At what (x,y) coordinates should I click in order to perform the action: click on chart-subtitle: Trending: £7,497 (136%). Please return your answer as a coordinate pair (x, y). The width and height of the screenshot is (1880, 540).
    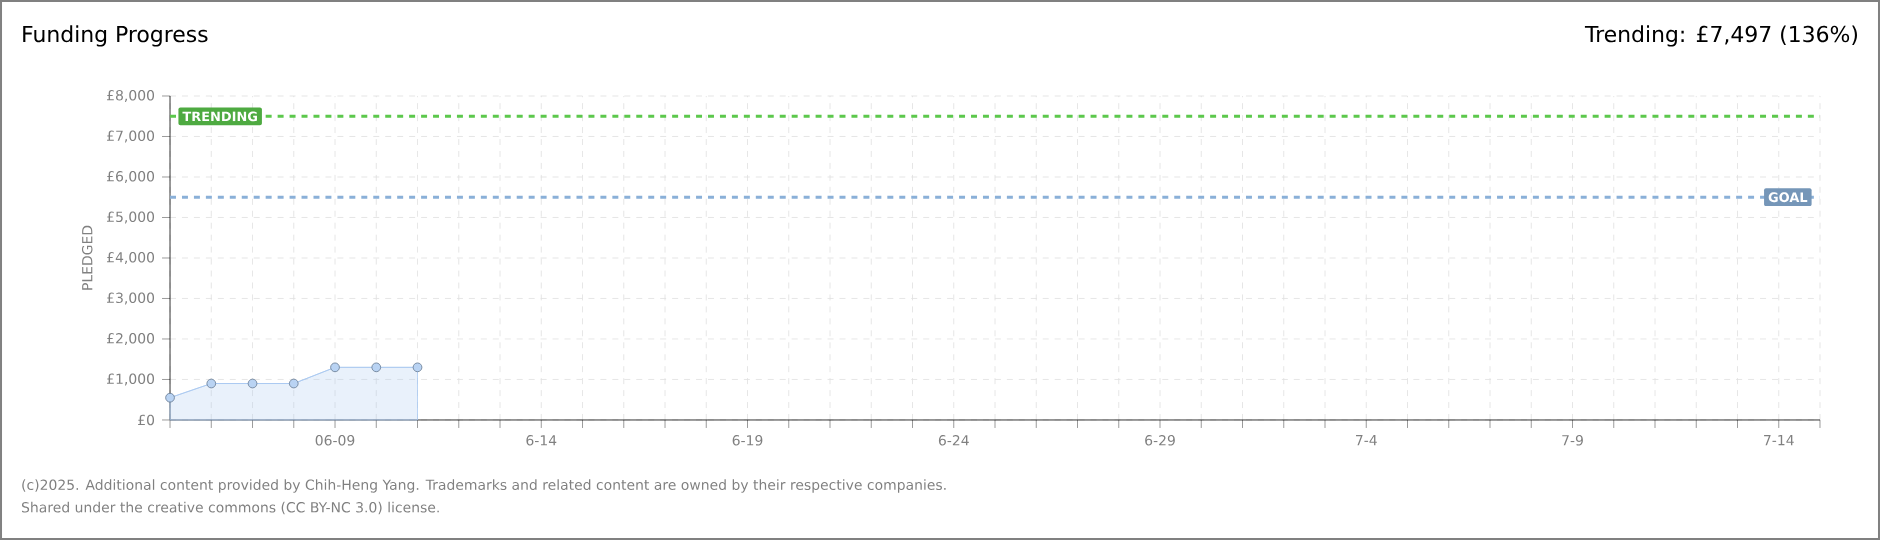
    Looking at the image, I should click on (1721, 36).